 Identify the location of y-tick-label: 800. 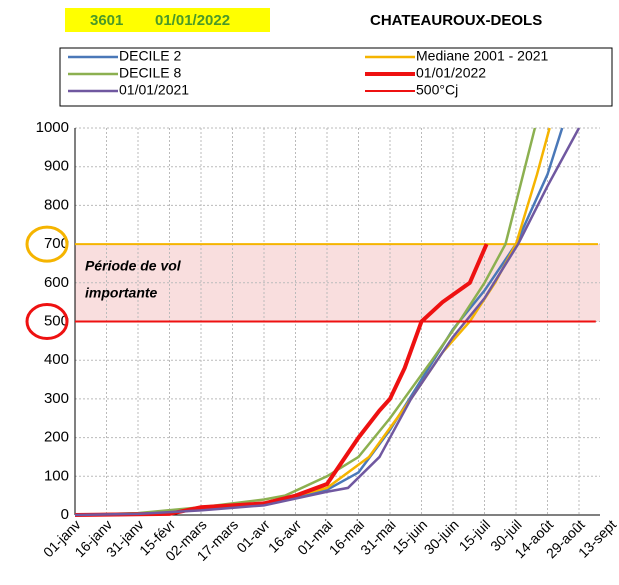
(56, 204).